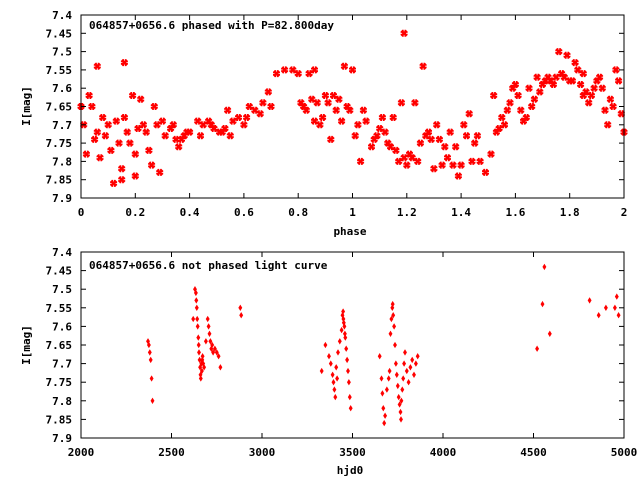  I want to click on phased-y-axis-label: I[mag], so click(26, 106).